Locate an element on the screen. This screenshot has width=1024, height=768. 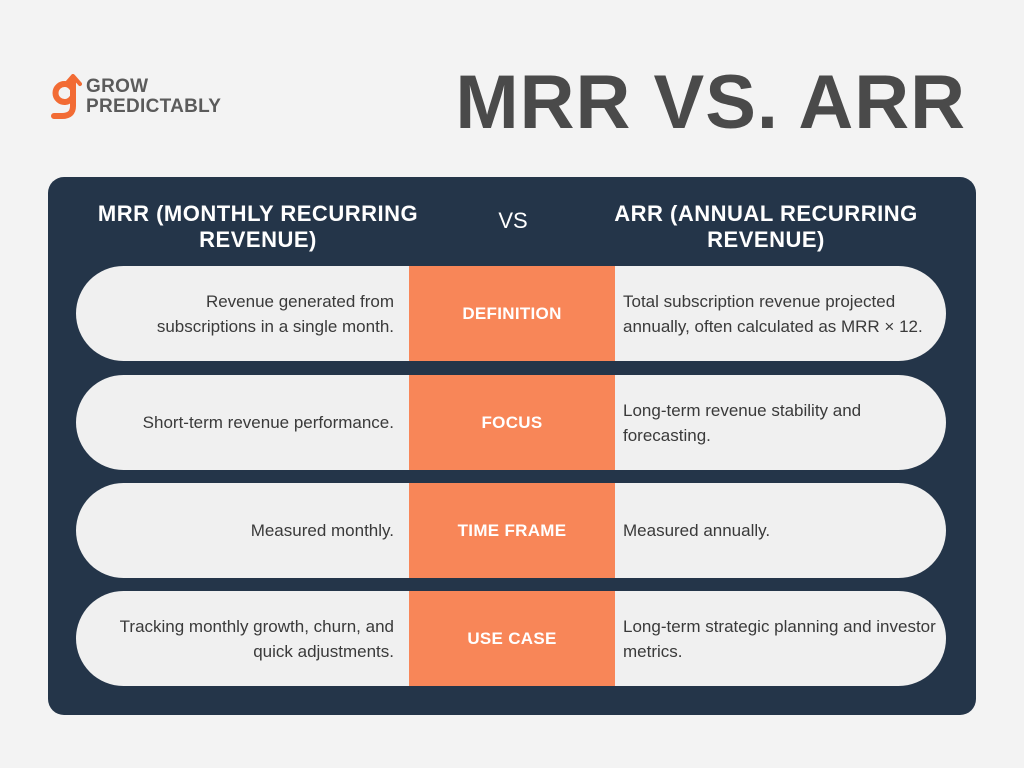
row-label: FOCUS is located at coordinates (512, 422).